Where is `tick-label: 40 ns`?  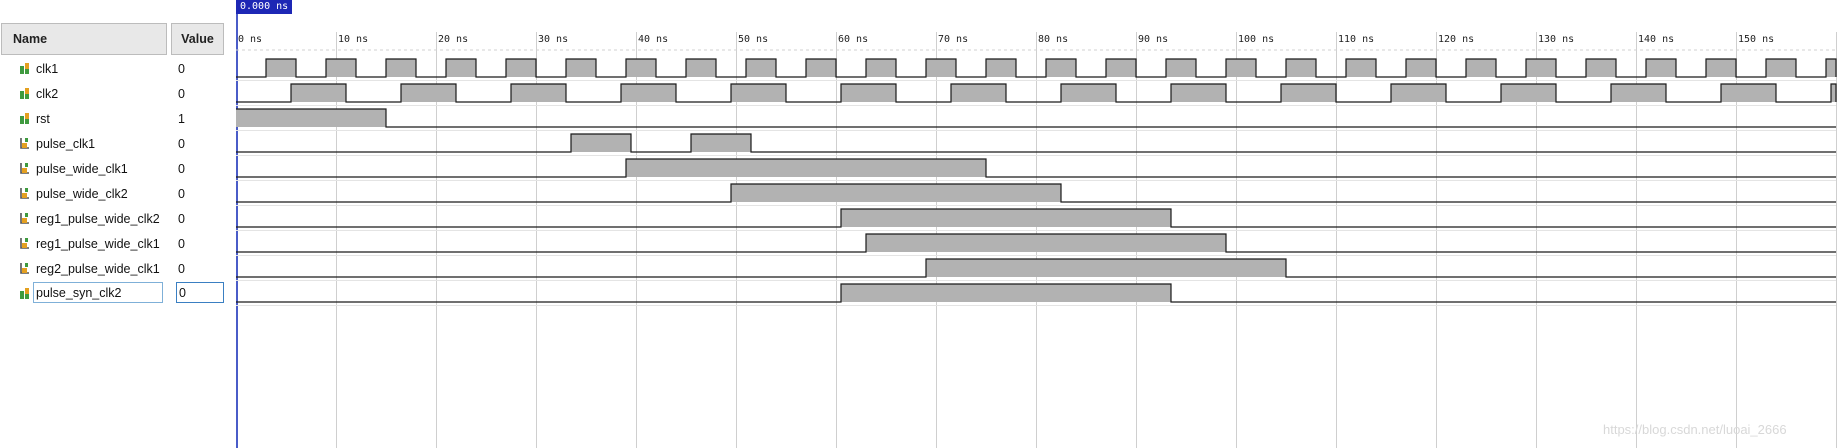
tick-label: 40 ns is located at coordinates (653, 39).